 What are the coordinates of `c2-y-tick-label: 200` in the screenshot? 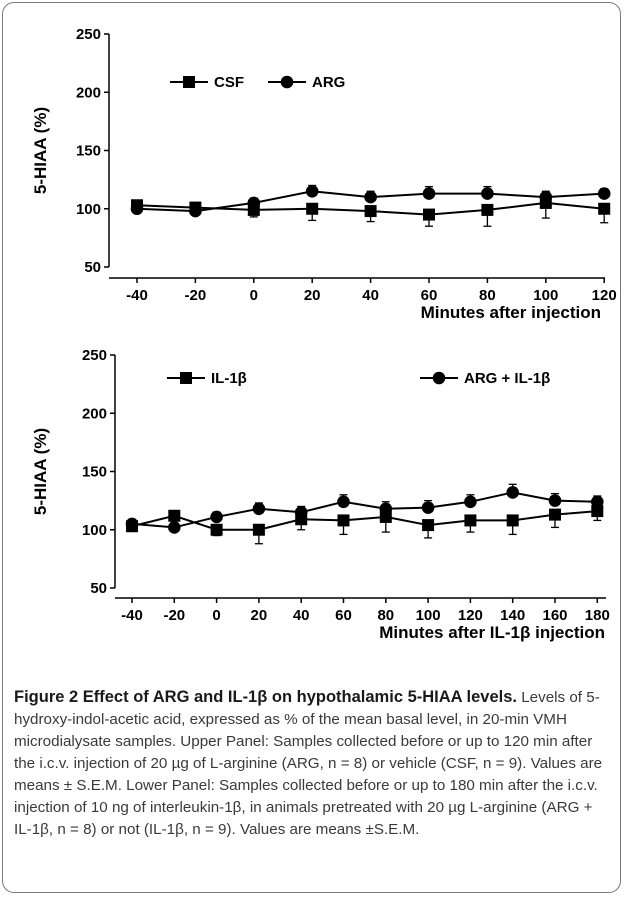 It's located at (94, 413).